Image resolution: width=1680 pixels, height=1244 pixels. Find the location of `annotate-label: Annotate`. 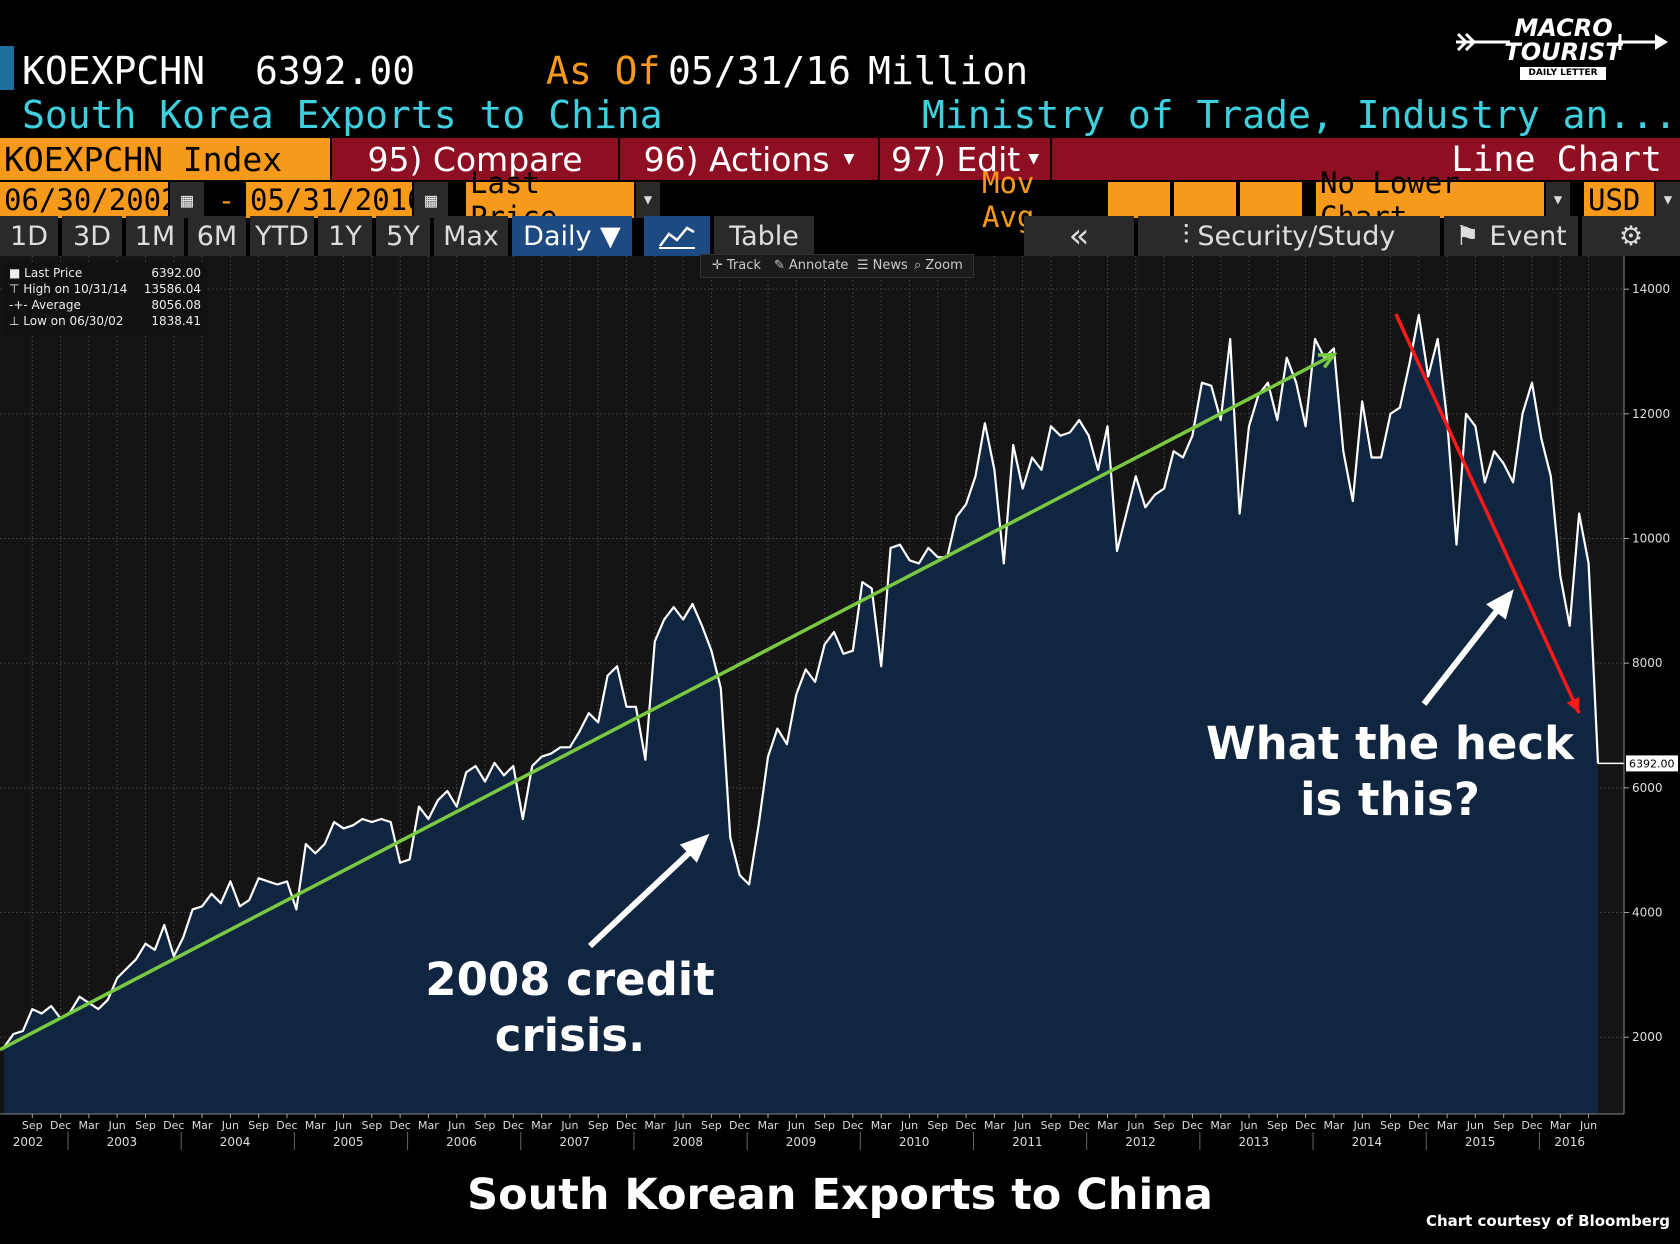

annotate-label: Annotate is located at coordinates (818, 265).